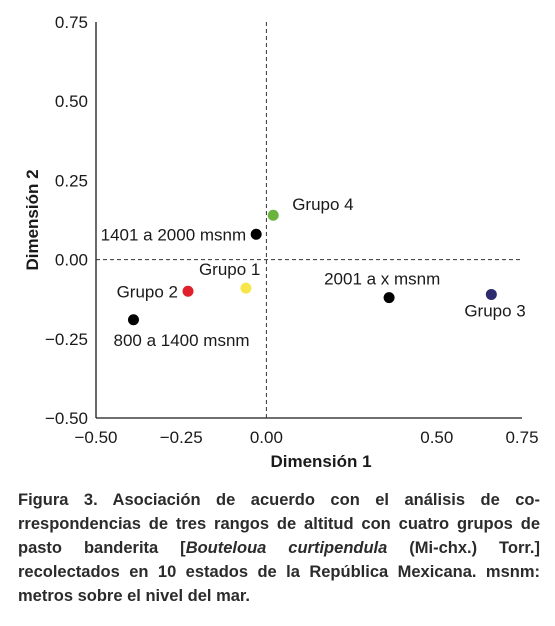 This screenshot has width=555, height=626. I want to click on x-tick-label: −0.50, so click(95, 437).